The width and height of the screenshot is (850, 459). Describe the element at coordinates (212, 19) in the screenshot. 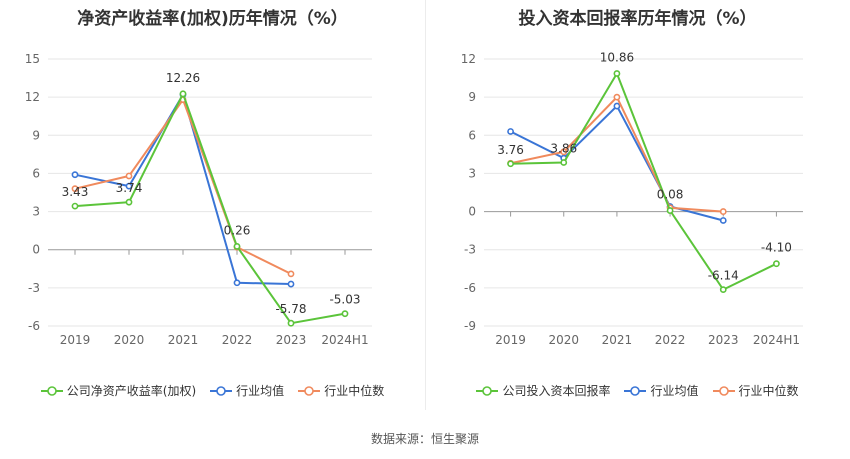

I see `chart-title: 净资产收益率(加权)历年情况（%）` at that location.